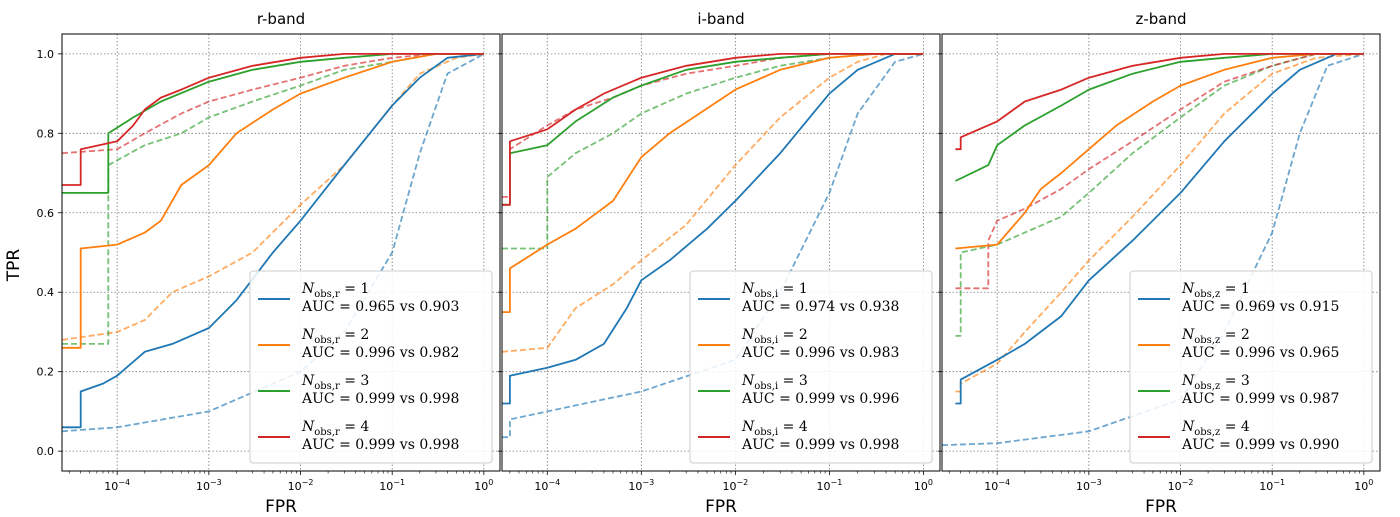 The height and width of the screenshot is (517, 1400). What do you see at coordinates (46, 54) in the screenshot?
I see `y-tick-label: 1.0` at bounding box center [46, 54].